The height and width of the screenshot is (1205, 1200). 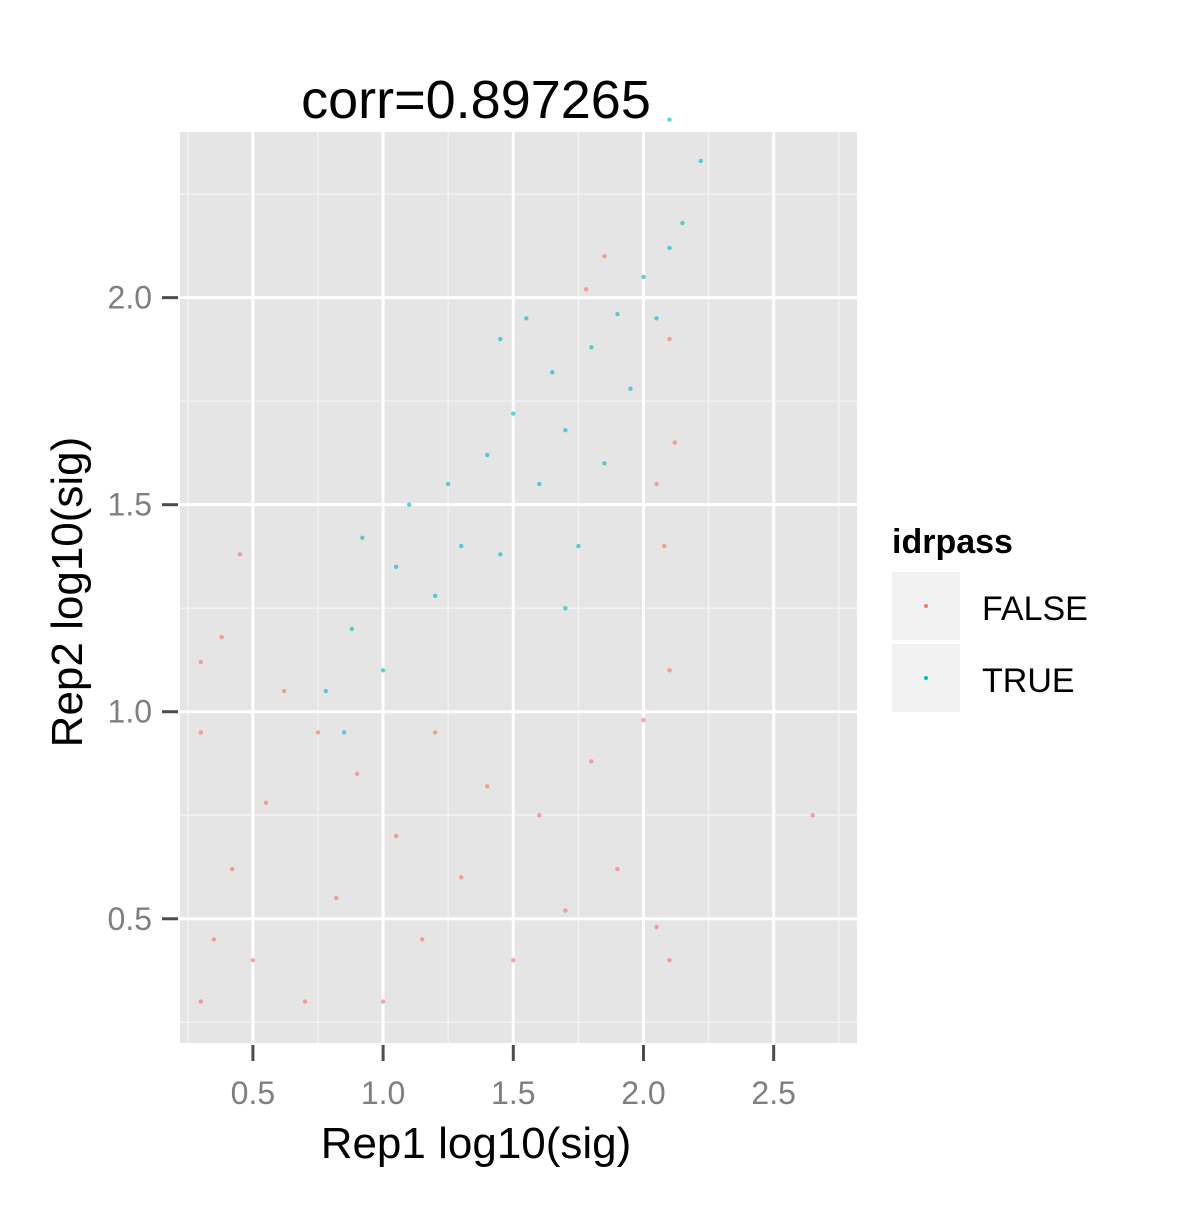 I want to click on chart-title: corr=0.897265, so click(x=476, y=100).